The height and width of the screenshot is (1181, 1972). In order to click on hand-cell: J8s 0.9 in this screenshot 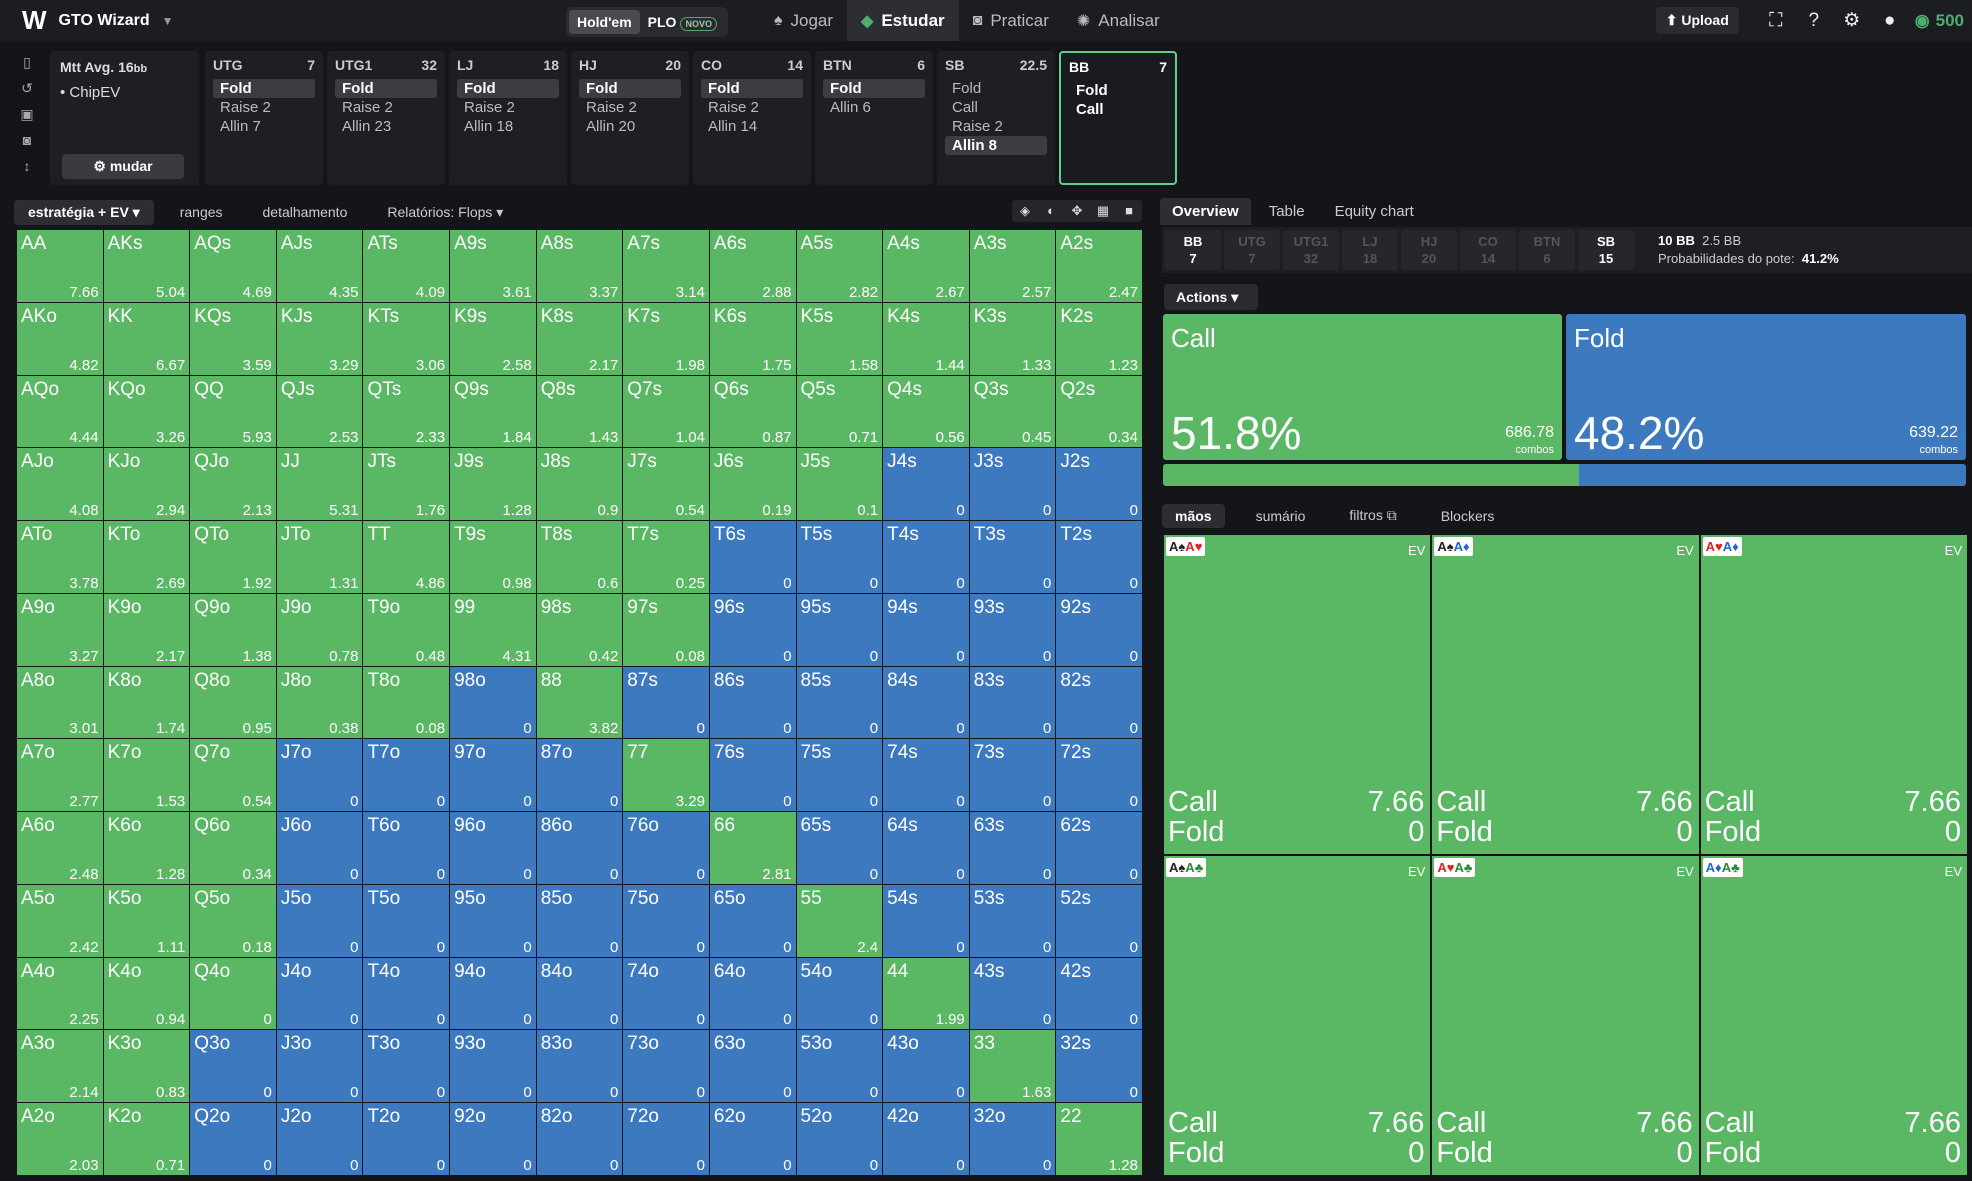, I will do `click(579, 484)`.